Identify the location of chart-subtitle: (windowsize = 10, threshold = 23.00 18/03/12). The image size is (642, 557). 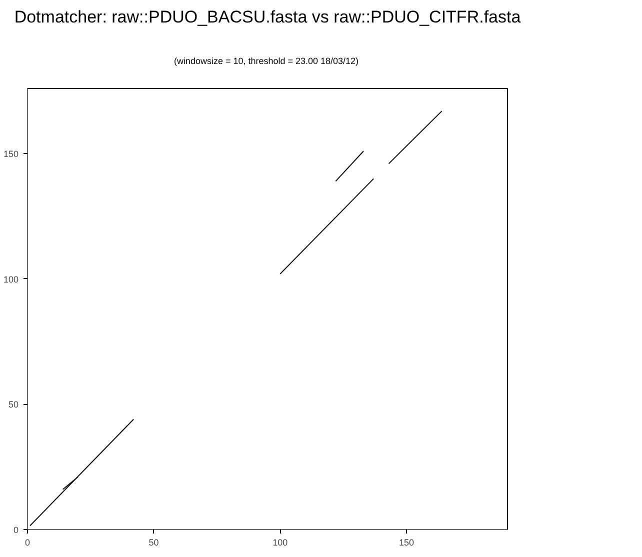
(266, 61).